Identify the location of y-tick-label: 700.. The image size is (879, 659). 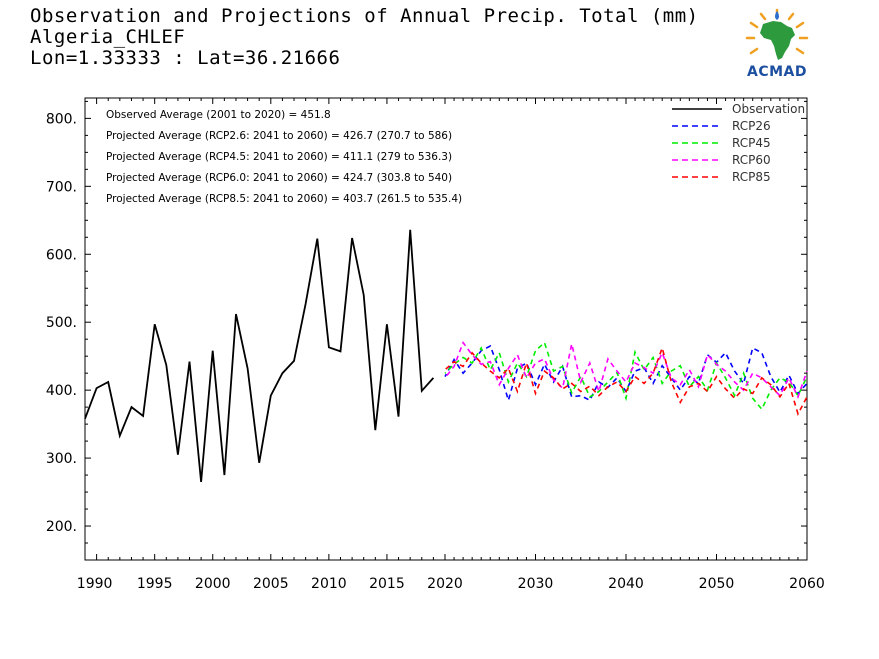
(61, 187).